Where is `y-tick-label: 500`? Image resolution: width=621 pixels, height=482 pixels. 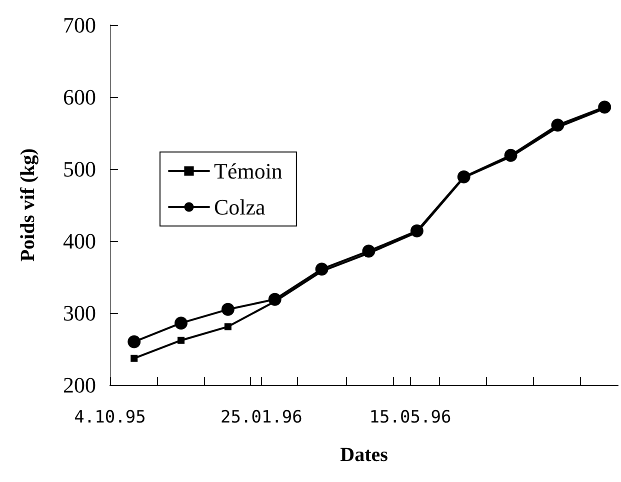 y-tick-label: 500 is located at coordinates (79, 169).